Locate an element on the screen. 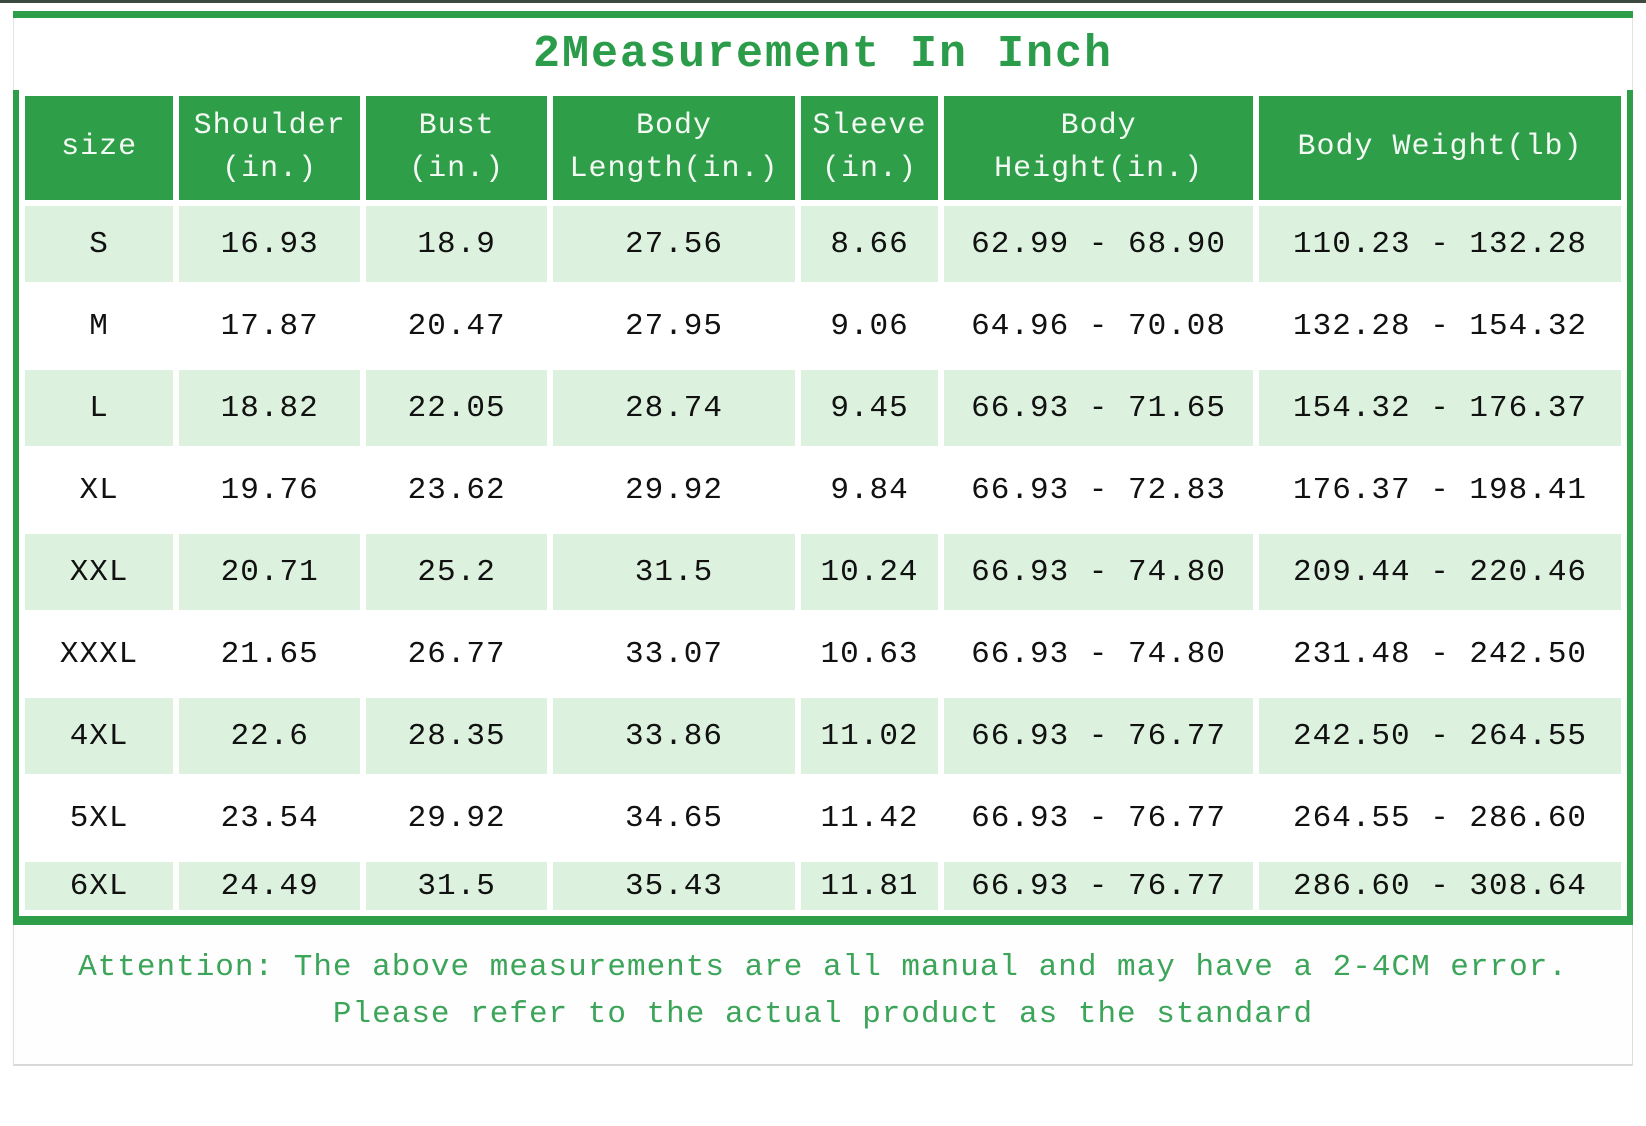 The image size is (1646, 1126). measurement-value: 11.81 is located at coordinates (869, 886).